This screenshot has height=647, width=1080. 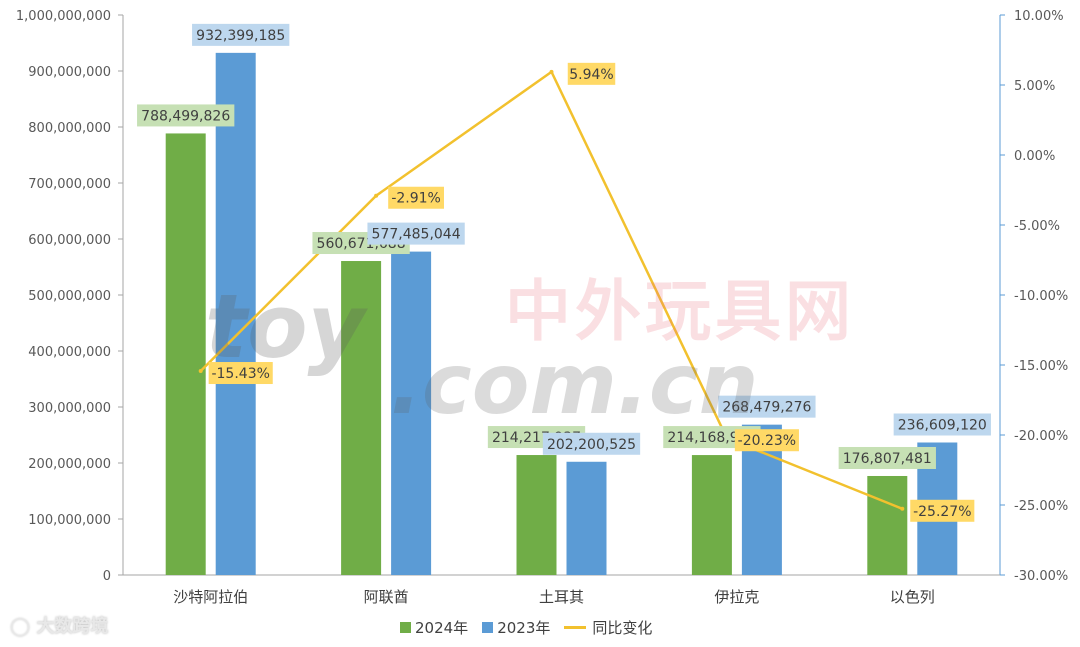 What do you see at coordinates (72, 626) in the screenshot?
I see `source-brand-text: 大数跨境` at bounding box center [72, 626].